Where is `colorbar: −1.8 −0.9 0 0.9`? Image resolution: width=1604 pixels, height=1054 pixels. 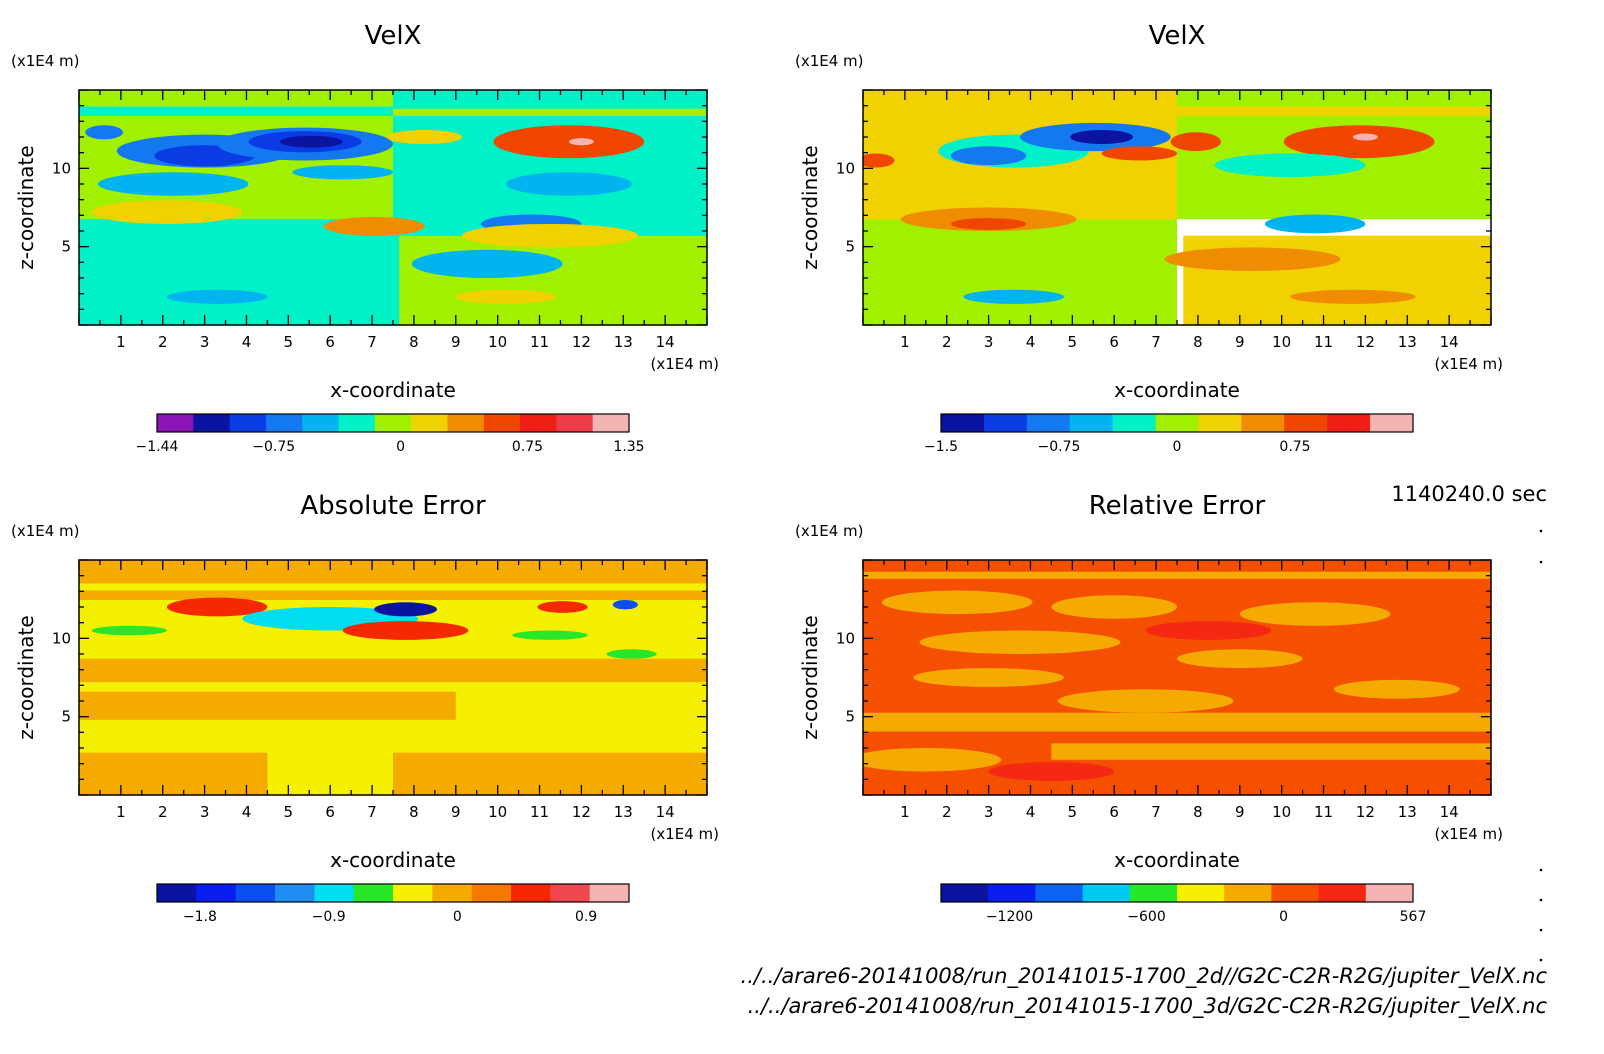
colorbar: −1.8 −0.9 0 0.9 is located at coordinates (393, 904).